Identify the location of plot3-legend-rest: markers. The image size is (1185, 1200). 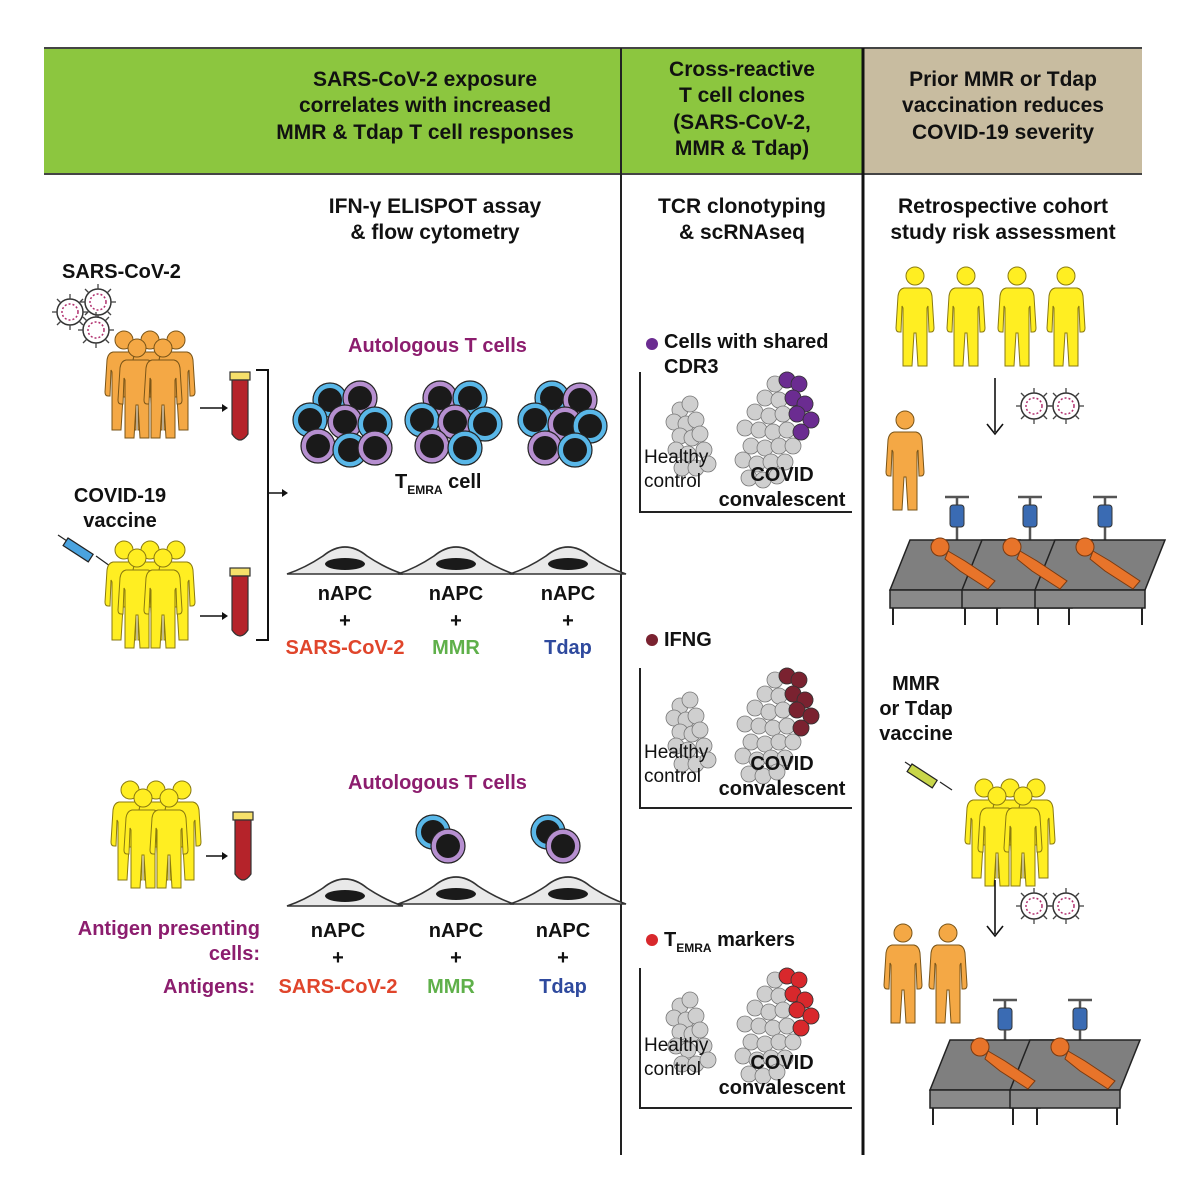
(756, 940).